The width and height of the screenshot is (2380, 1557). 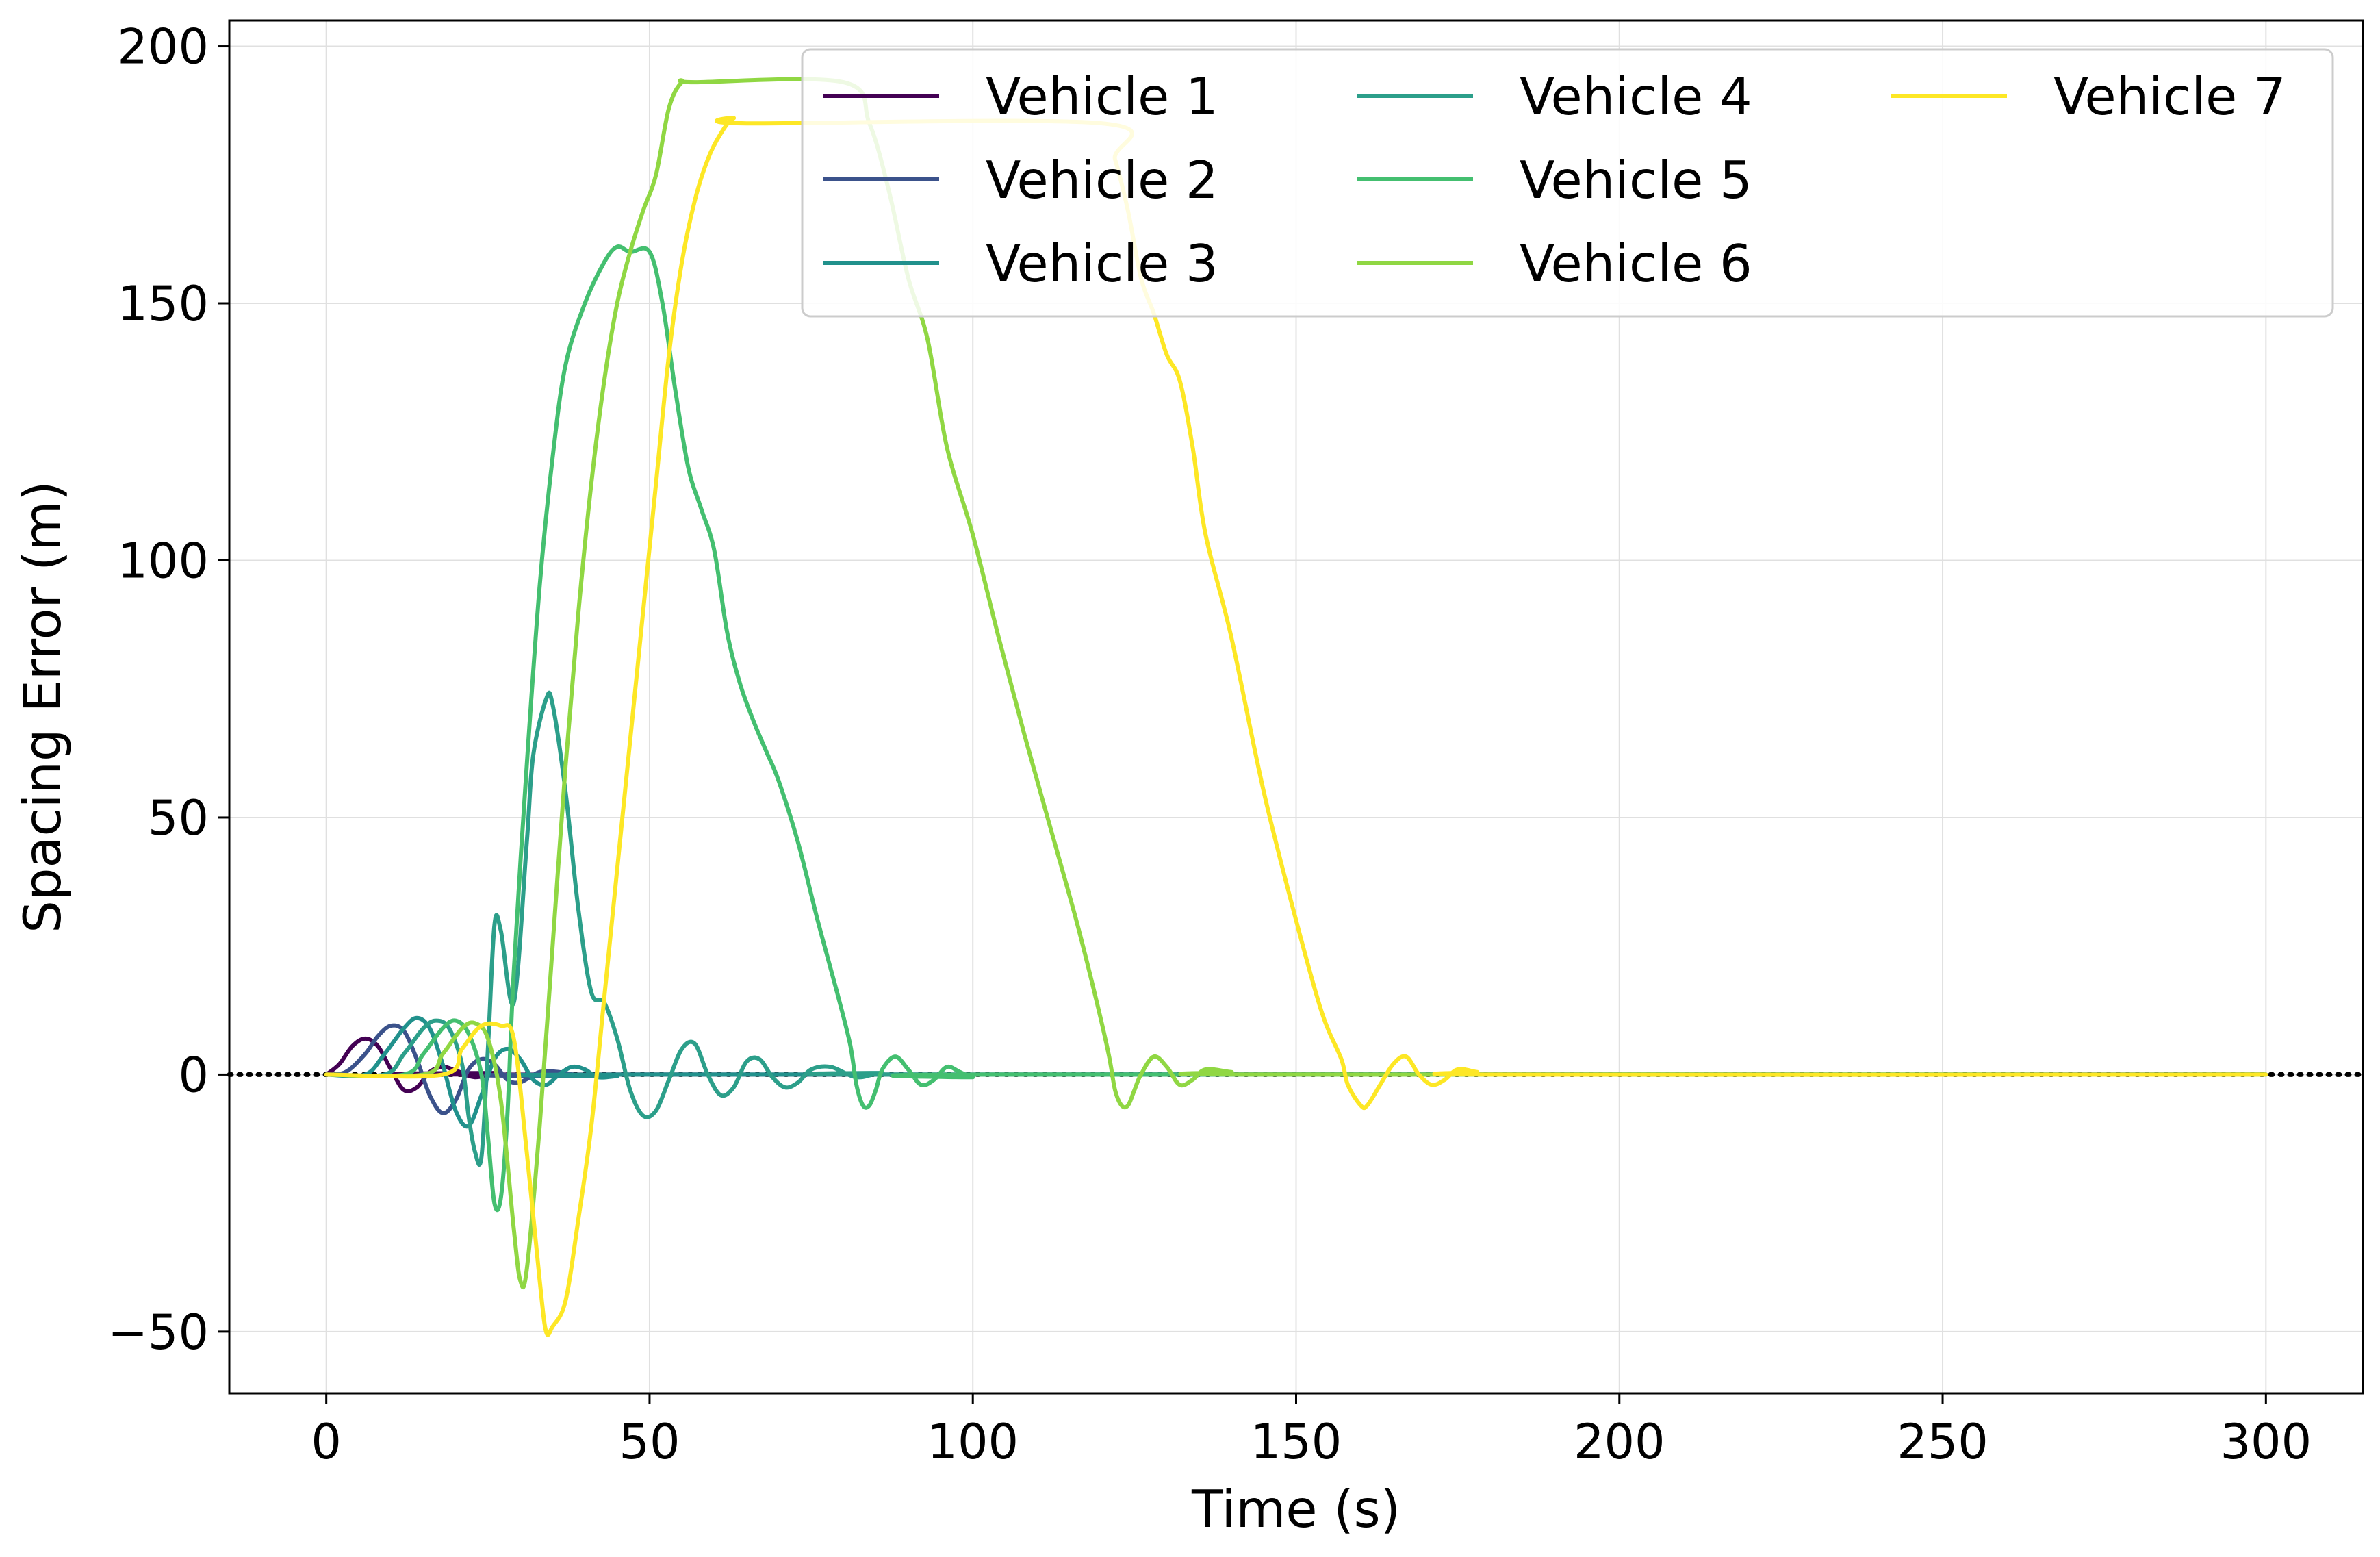 What do you see at coordinates (158, 1332) in the screenshot?
I see `y-tick-label: −50` at bounding box center [158, 1332].